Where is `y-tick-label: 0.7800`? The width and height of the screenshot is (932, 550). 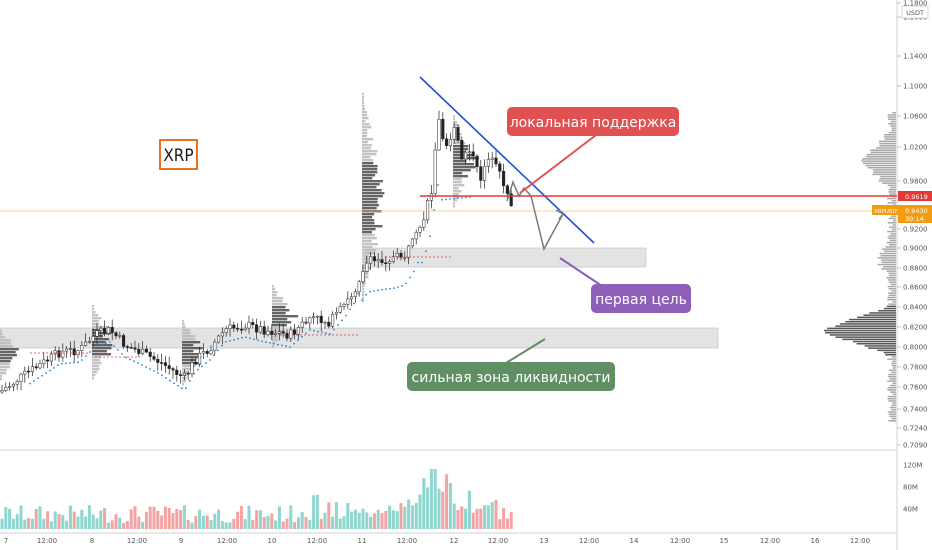
y-tick-label: 0.7800 is located at coordinates (915, 368).